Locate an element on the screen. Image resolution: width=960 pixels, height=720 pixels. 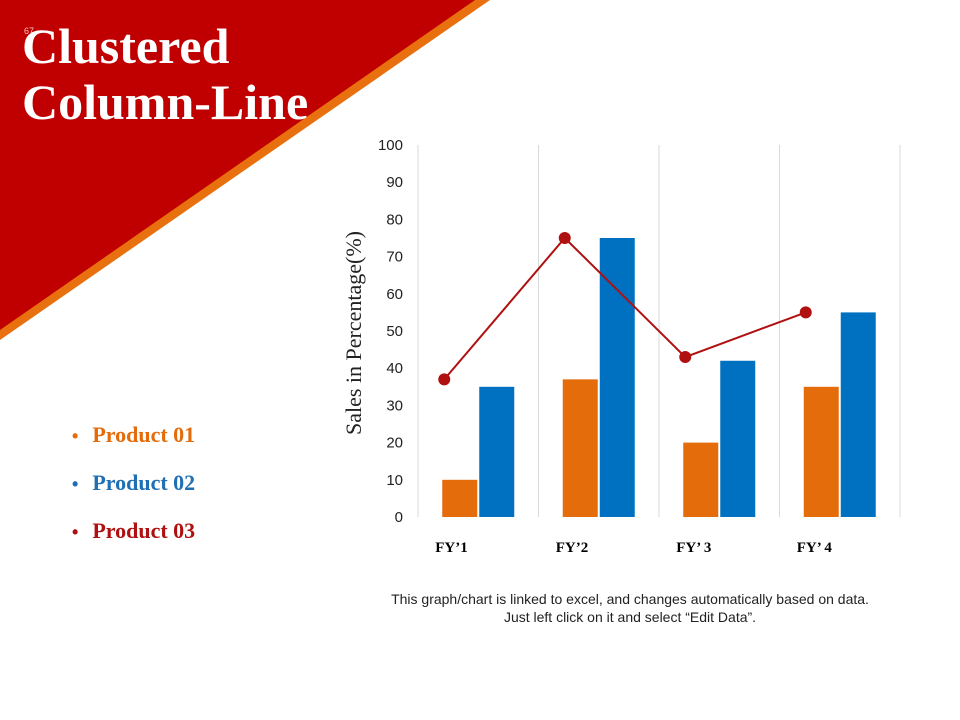
legend: • Product 01 • Product 02 • Product 03 is located at coordinates (133, 490).